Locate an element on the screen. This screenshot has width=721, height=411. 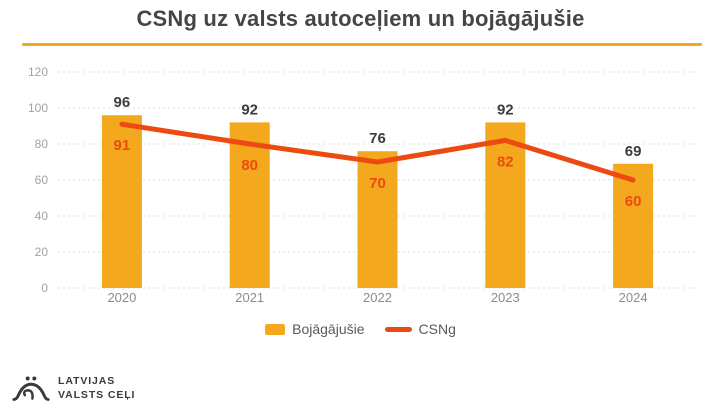
line-value-label-2021: 80 is located at coordinates (249, 165).